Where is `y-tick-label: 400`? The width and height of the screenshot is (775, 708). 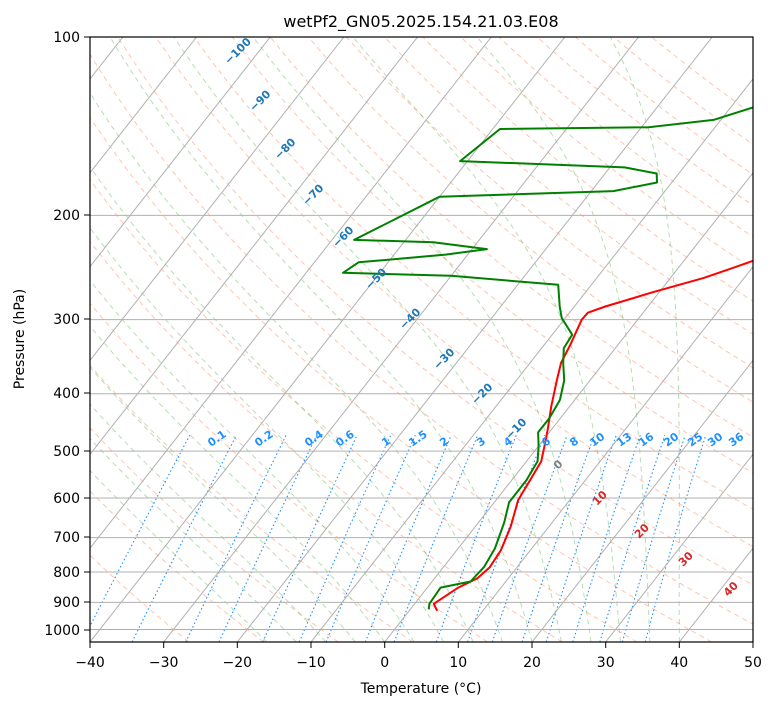
y-tick-label: 400 is located at coordinates (66, 394).